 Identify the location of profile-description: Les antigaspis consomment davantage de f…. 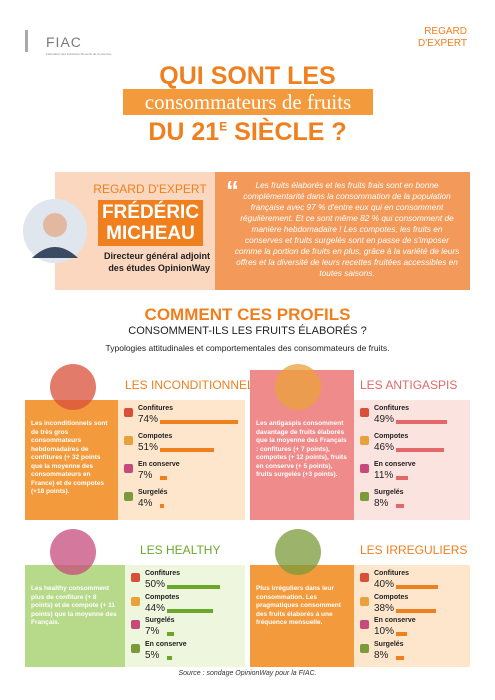
(301, 449).